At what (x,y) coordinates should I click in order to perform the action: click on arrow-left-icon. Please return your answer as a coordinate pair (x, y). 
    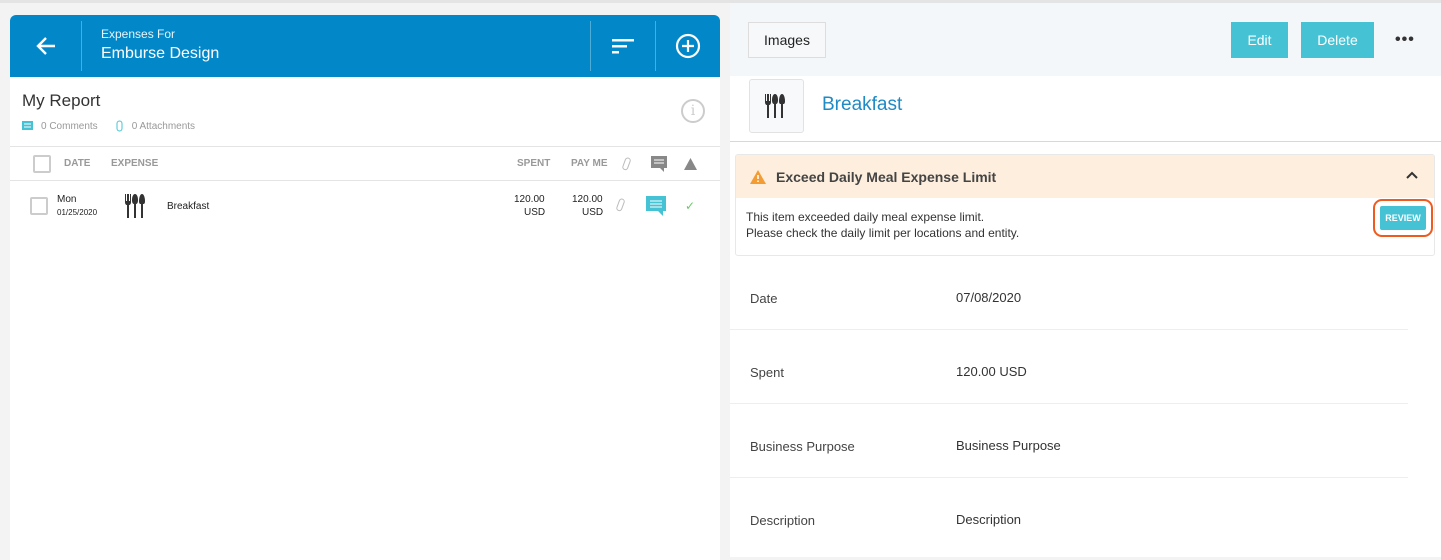
    Looking at the image, I should click on (45, 46).